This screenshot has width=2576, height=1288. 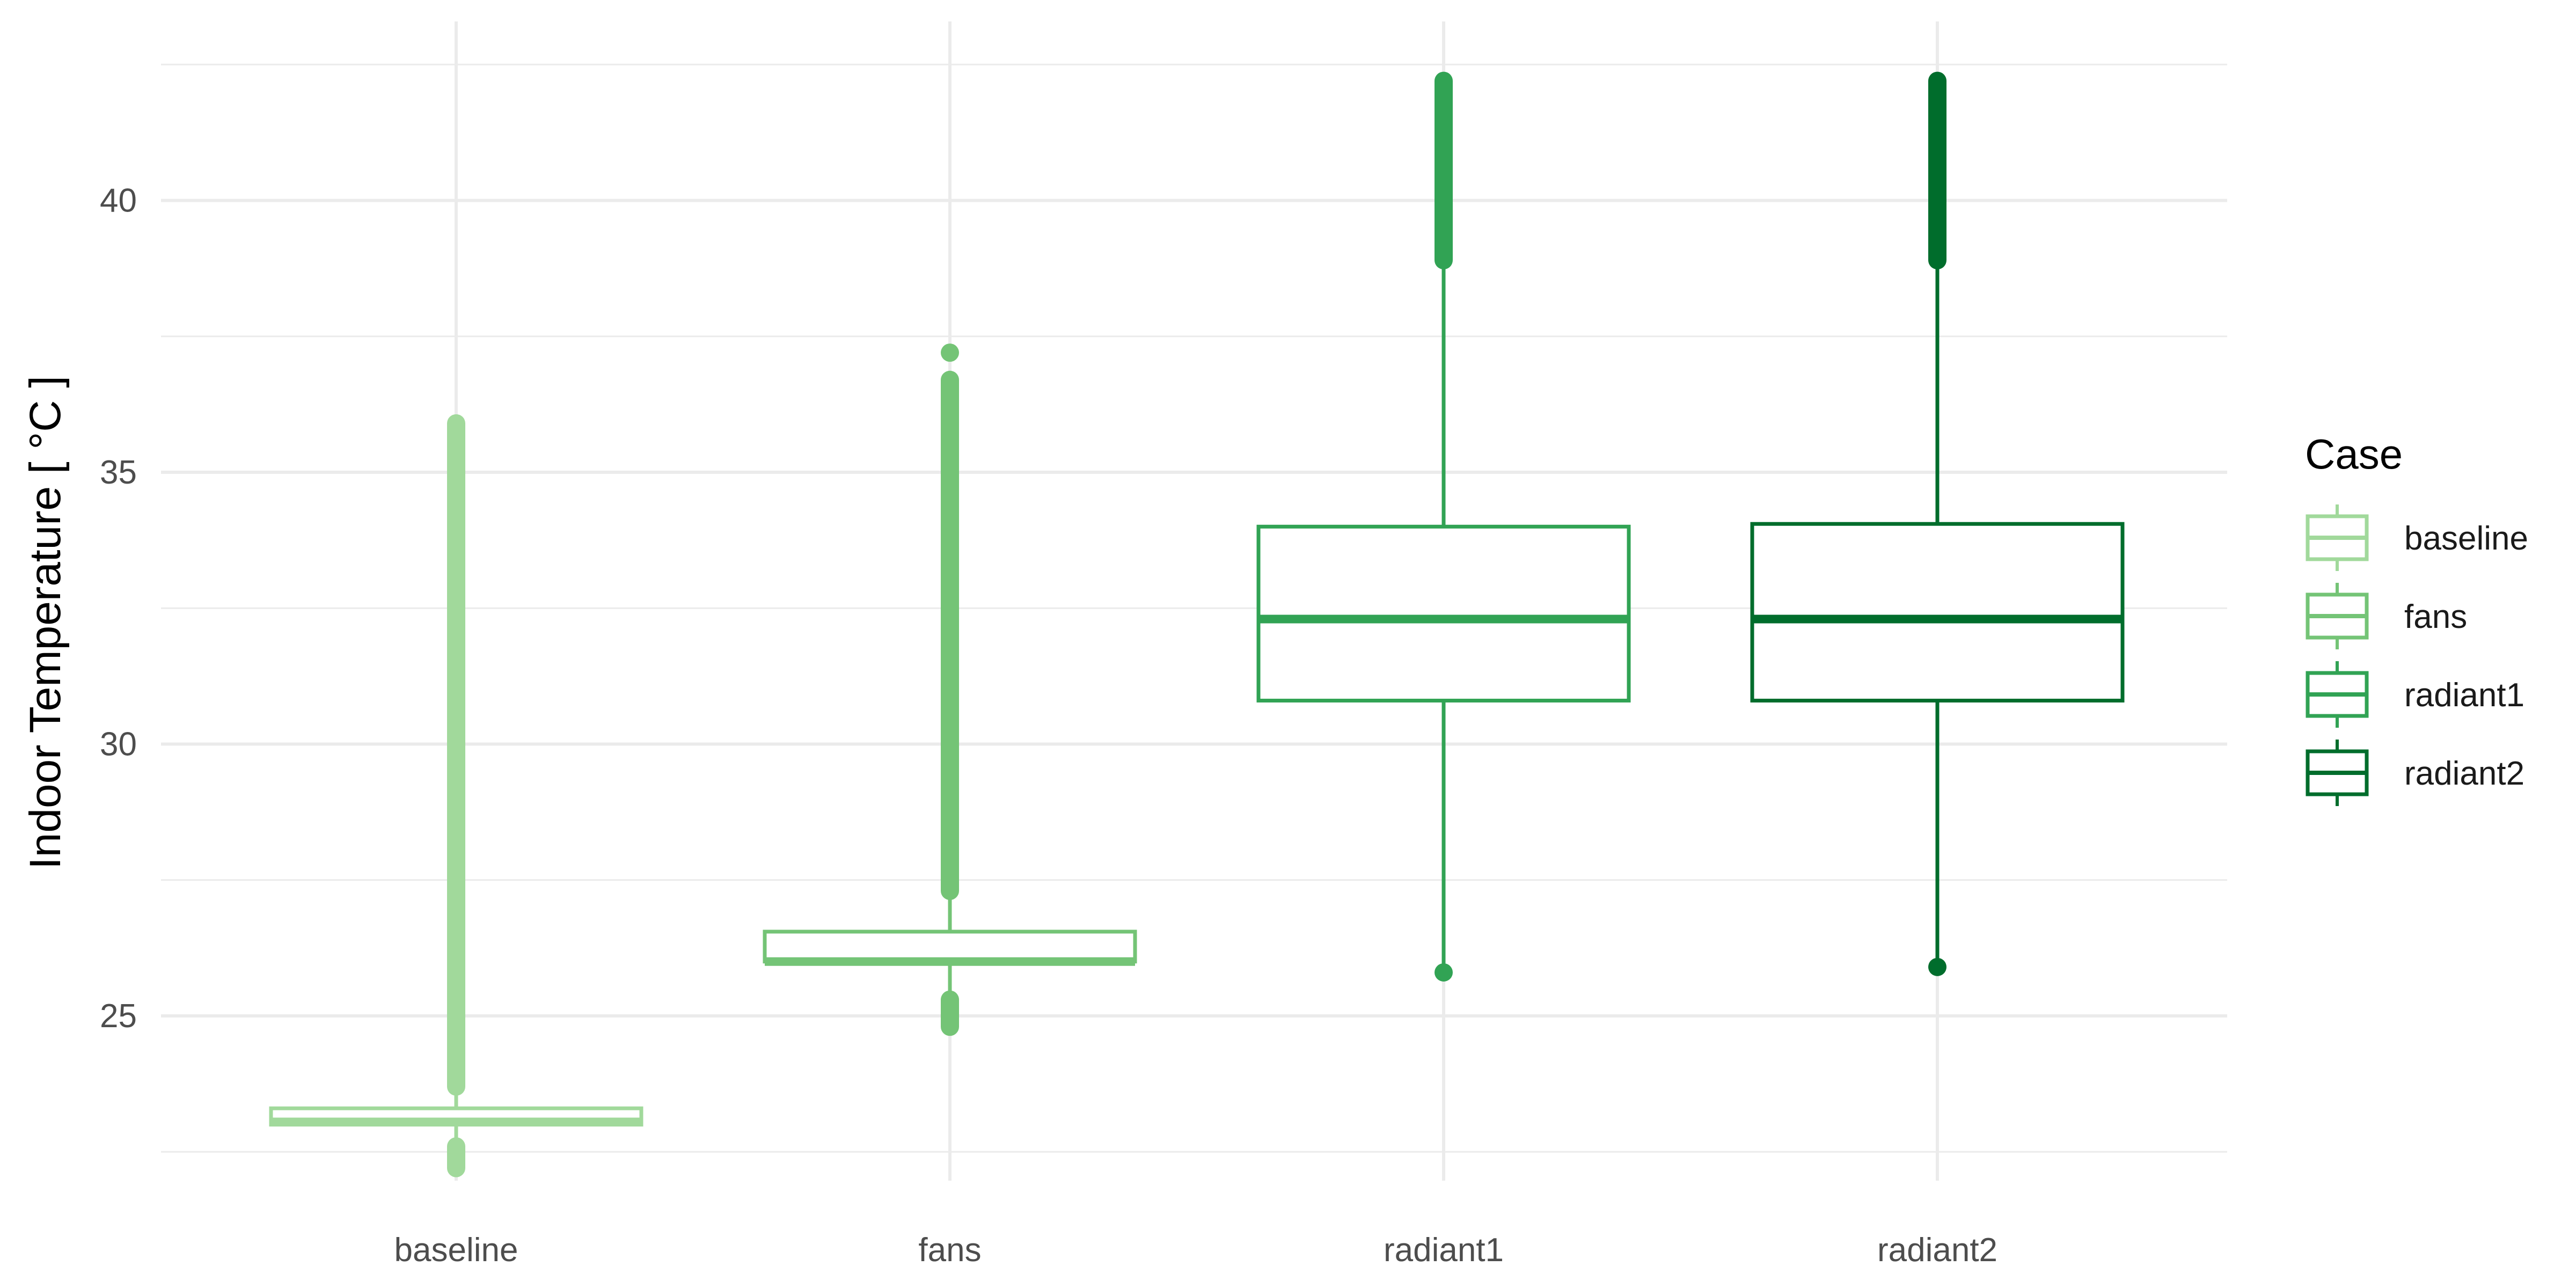 What do you see at coordinates (456, 1250) in the screenshot?
I see `x-tick-label: baseline` at bounding box center [456, 1250].